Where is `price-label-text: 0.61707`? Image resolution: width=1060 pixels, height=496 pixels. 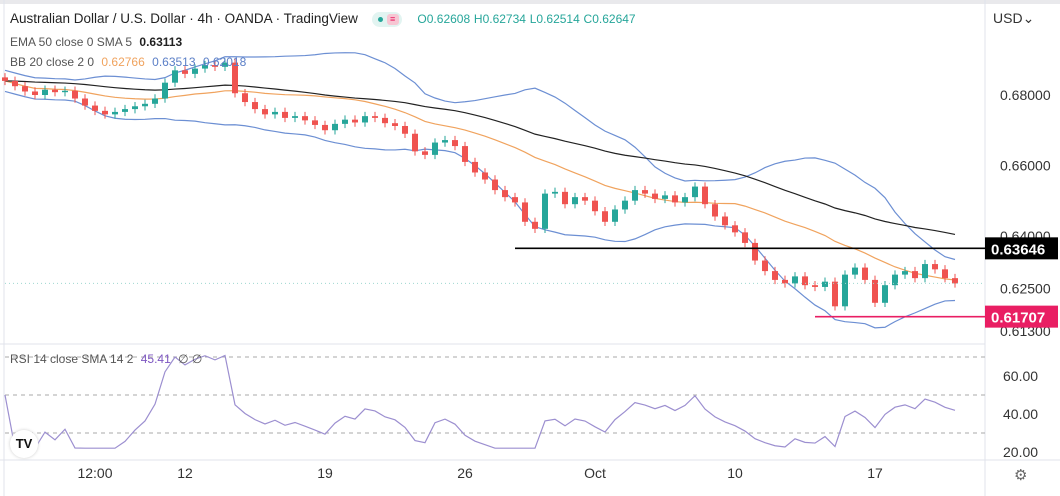
price-label-text: 0.61707 is located at coordinates (1018, 318).